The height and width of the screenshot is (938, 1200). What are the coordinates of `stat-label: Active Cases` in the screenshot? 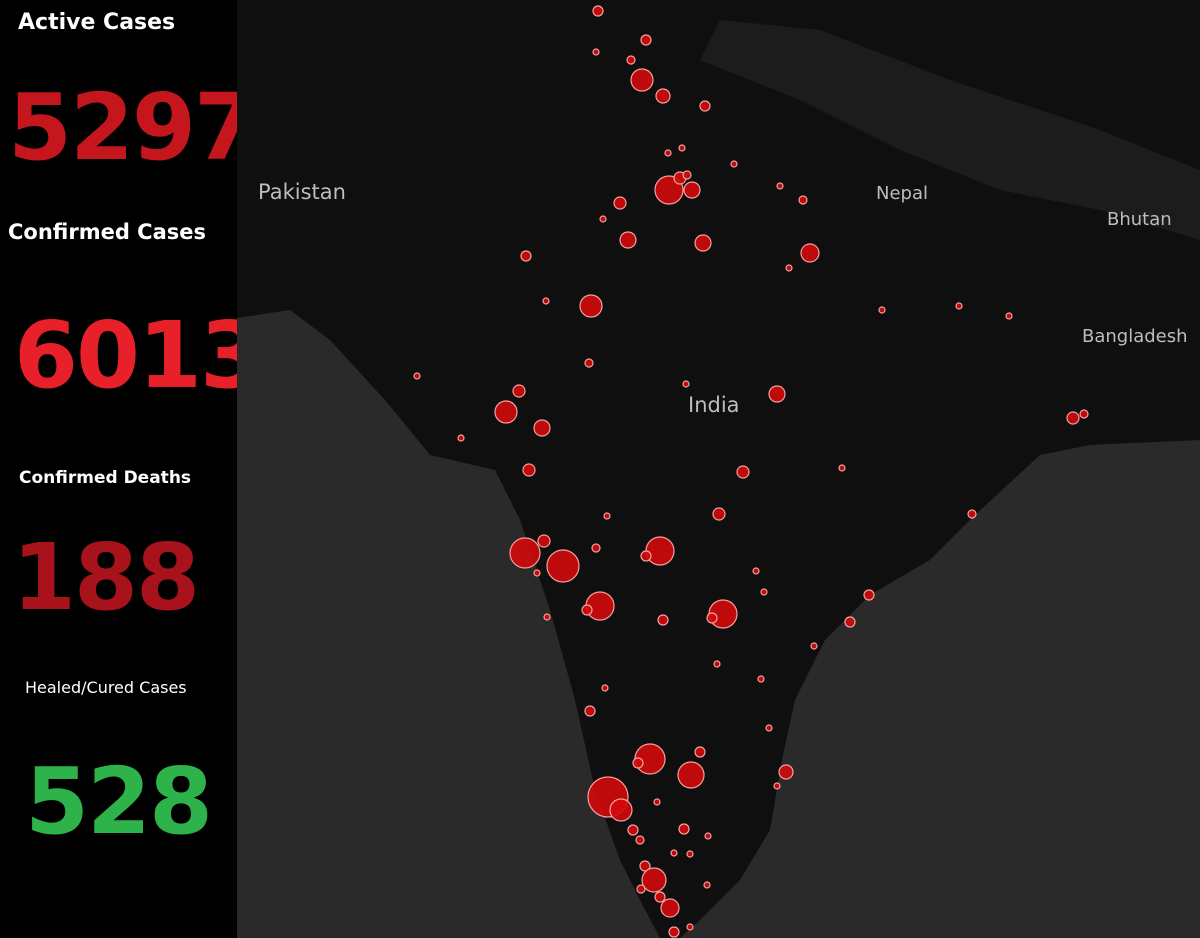 It's located at (97, 22).